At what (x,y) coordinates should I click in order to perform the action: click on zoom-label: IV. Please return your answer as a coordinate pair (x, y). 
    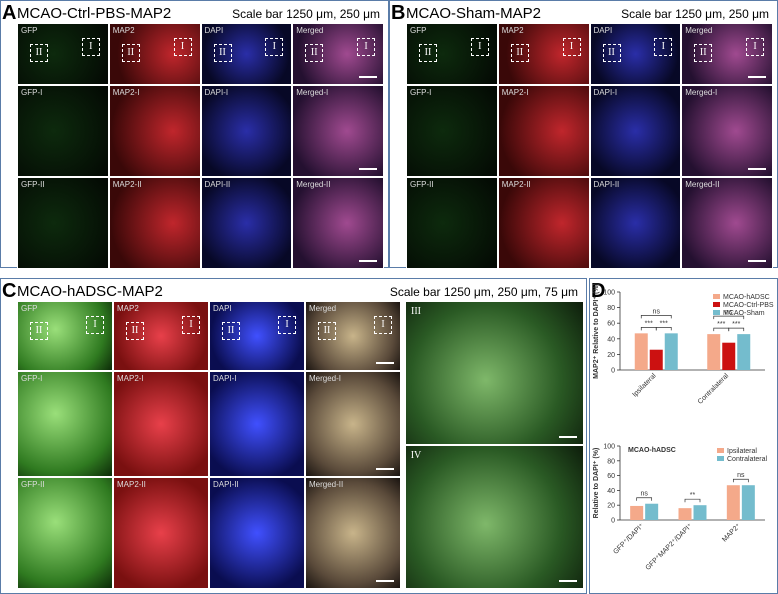
    Looking at the image, I should click on (416, 455).